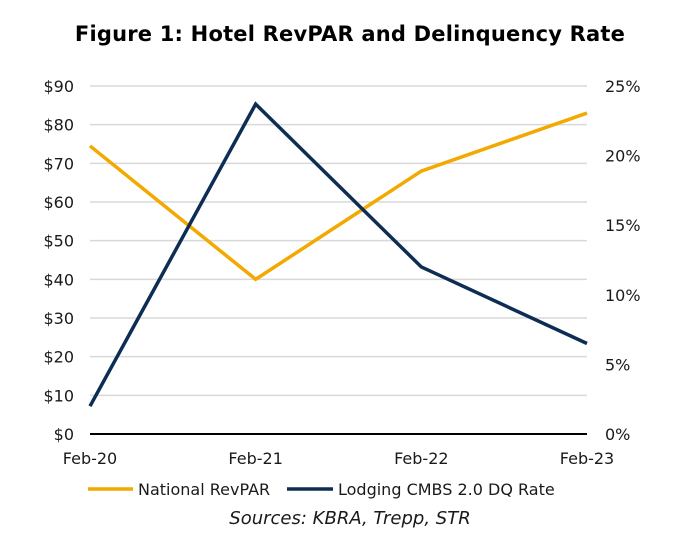  What do you see at coordinates (350, 518) in the screenshot?
I see `sources-note: Sources: KBRA, Trepp, STR` at bounding box center [350, 518].